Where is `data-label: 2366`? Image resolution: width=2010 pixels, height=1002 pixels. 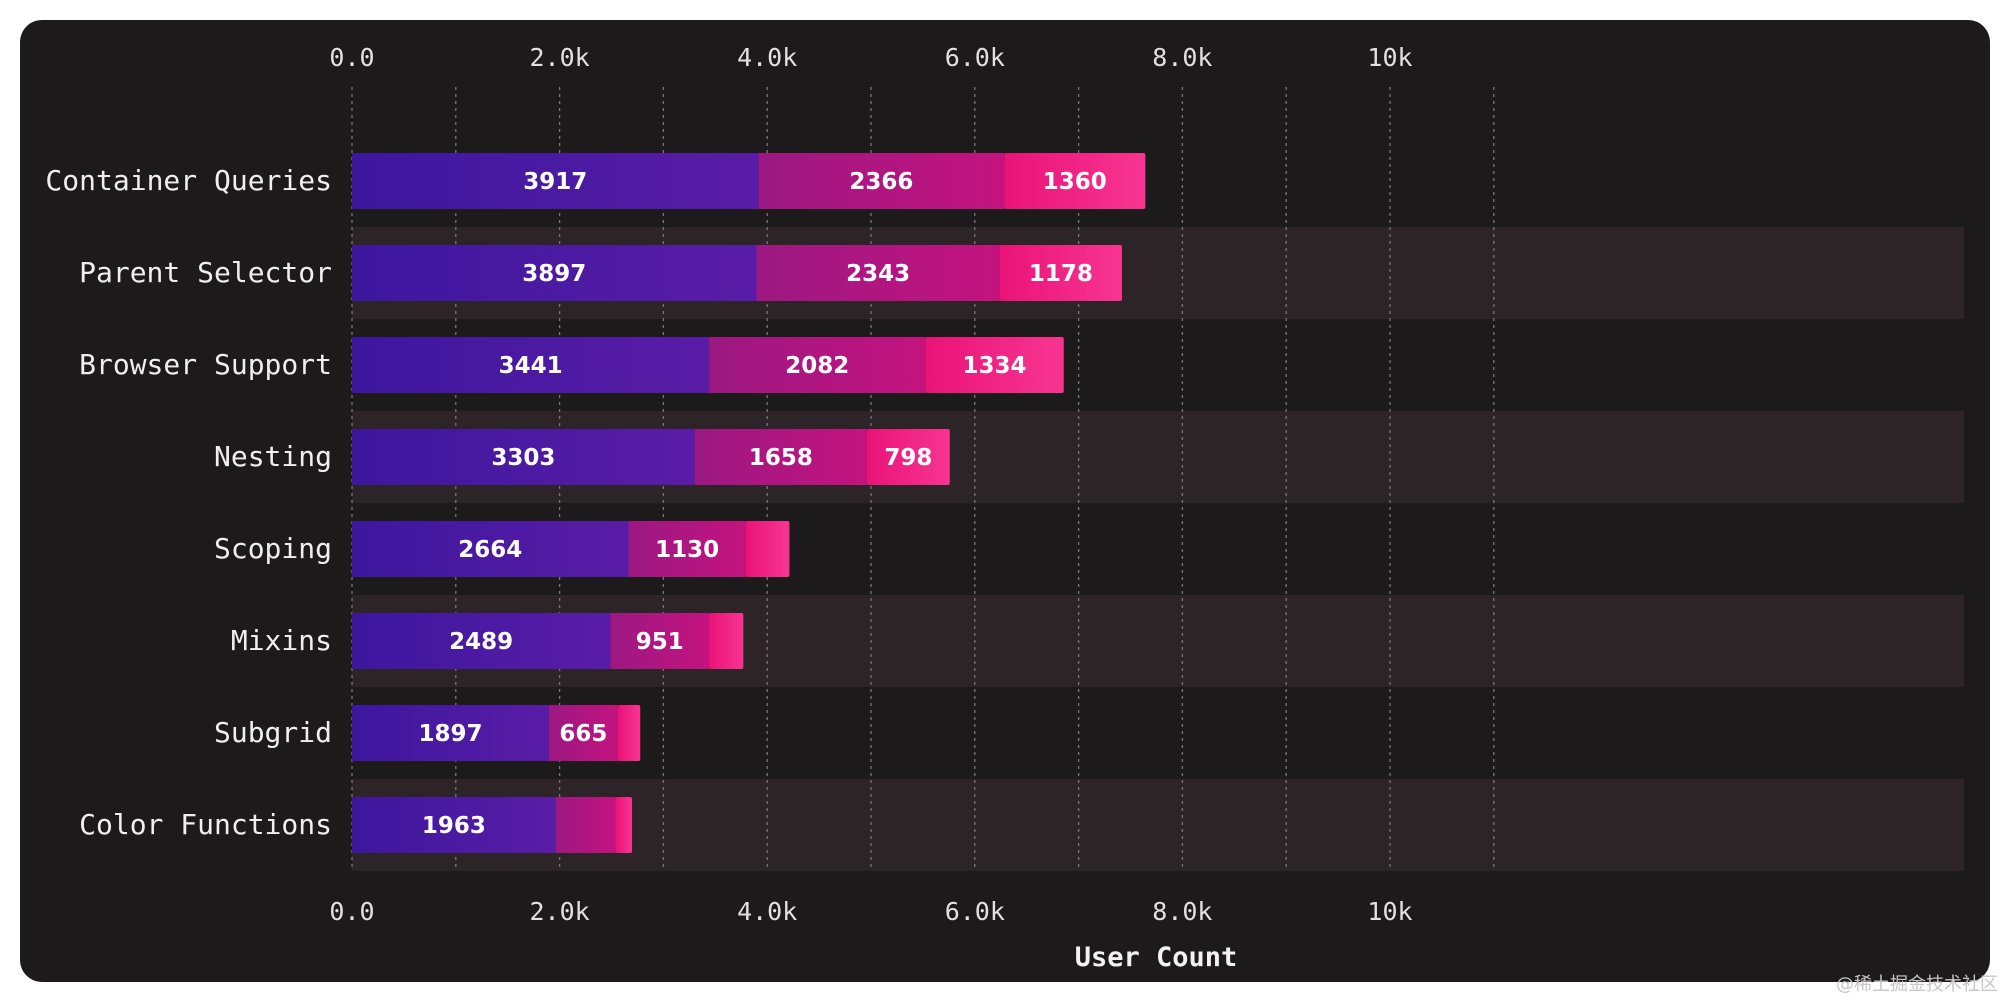 data-label: 2366 is located at coordinates (881, 182).